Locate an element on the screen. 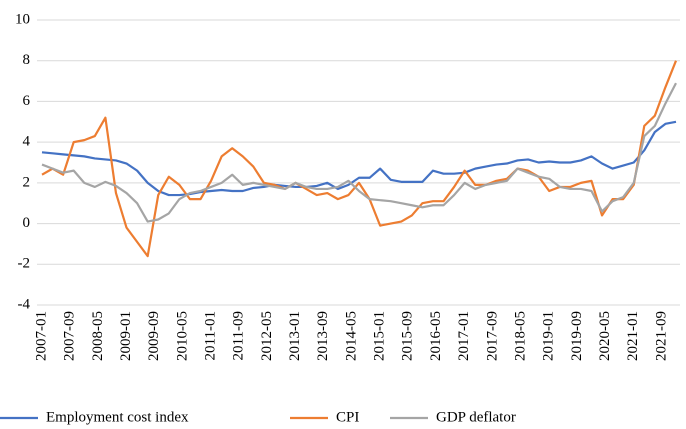 Image resolution: width=686 pixels, height=429 pixels. x-tick-label: 2016-05 is located at coordinates (436, 336).